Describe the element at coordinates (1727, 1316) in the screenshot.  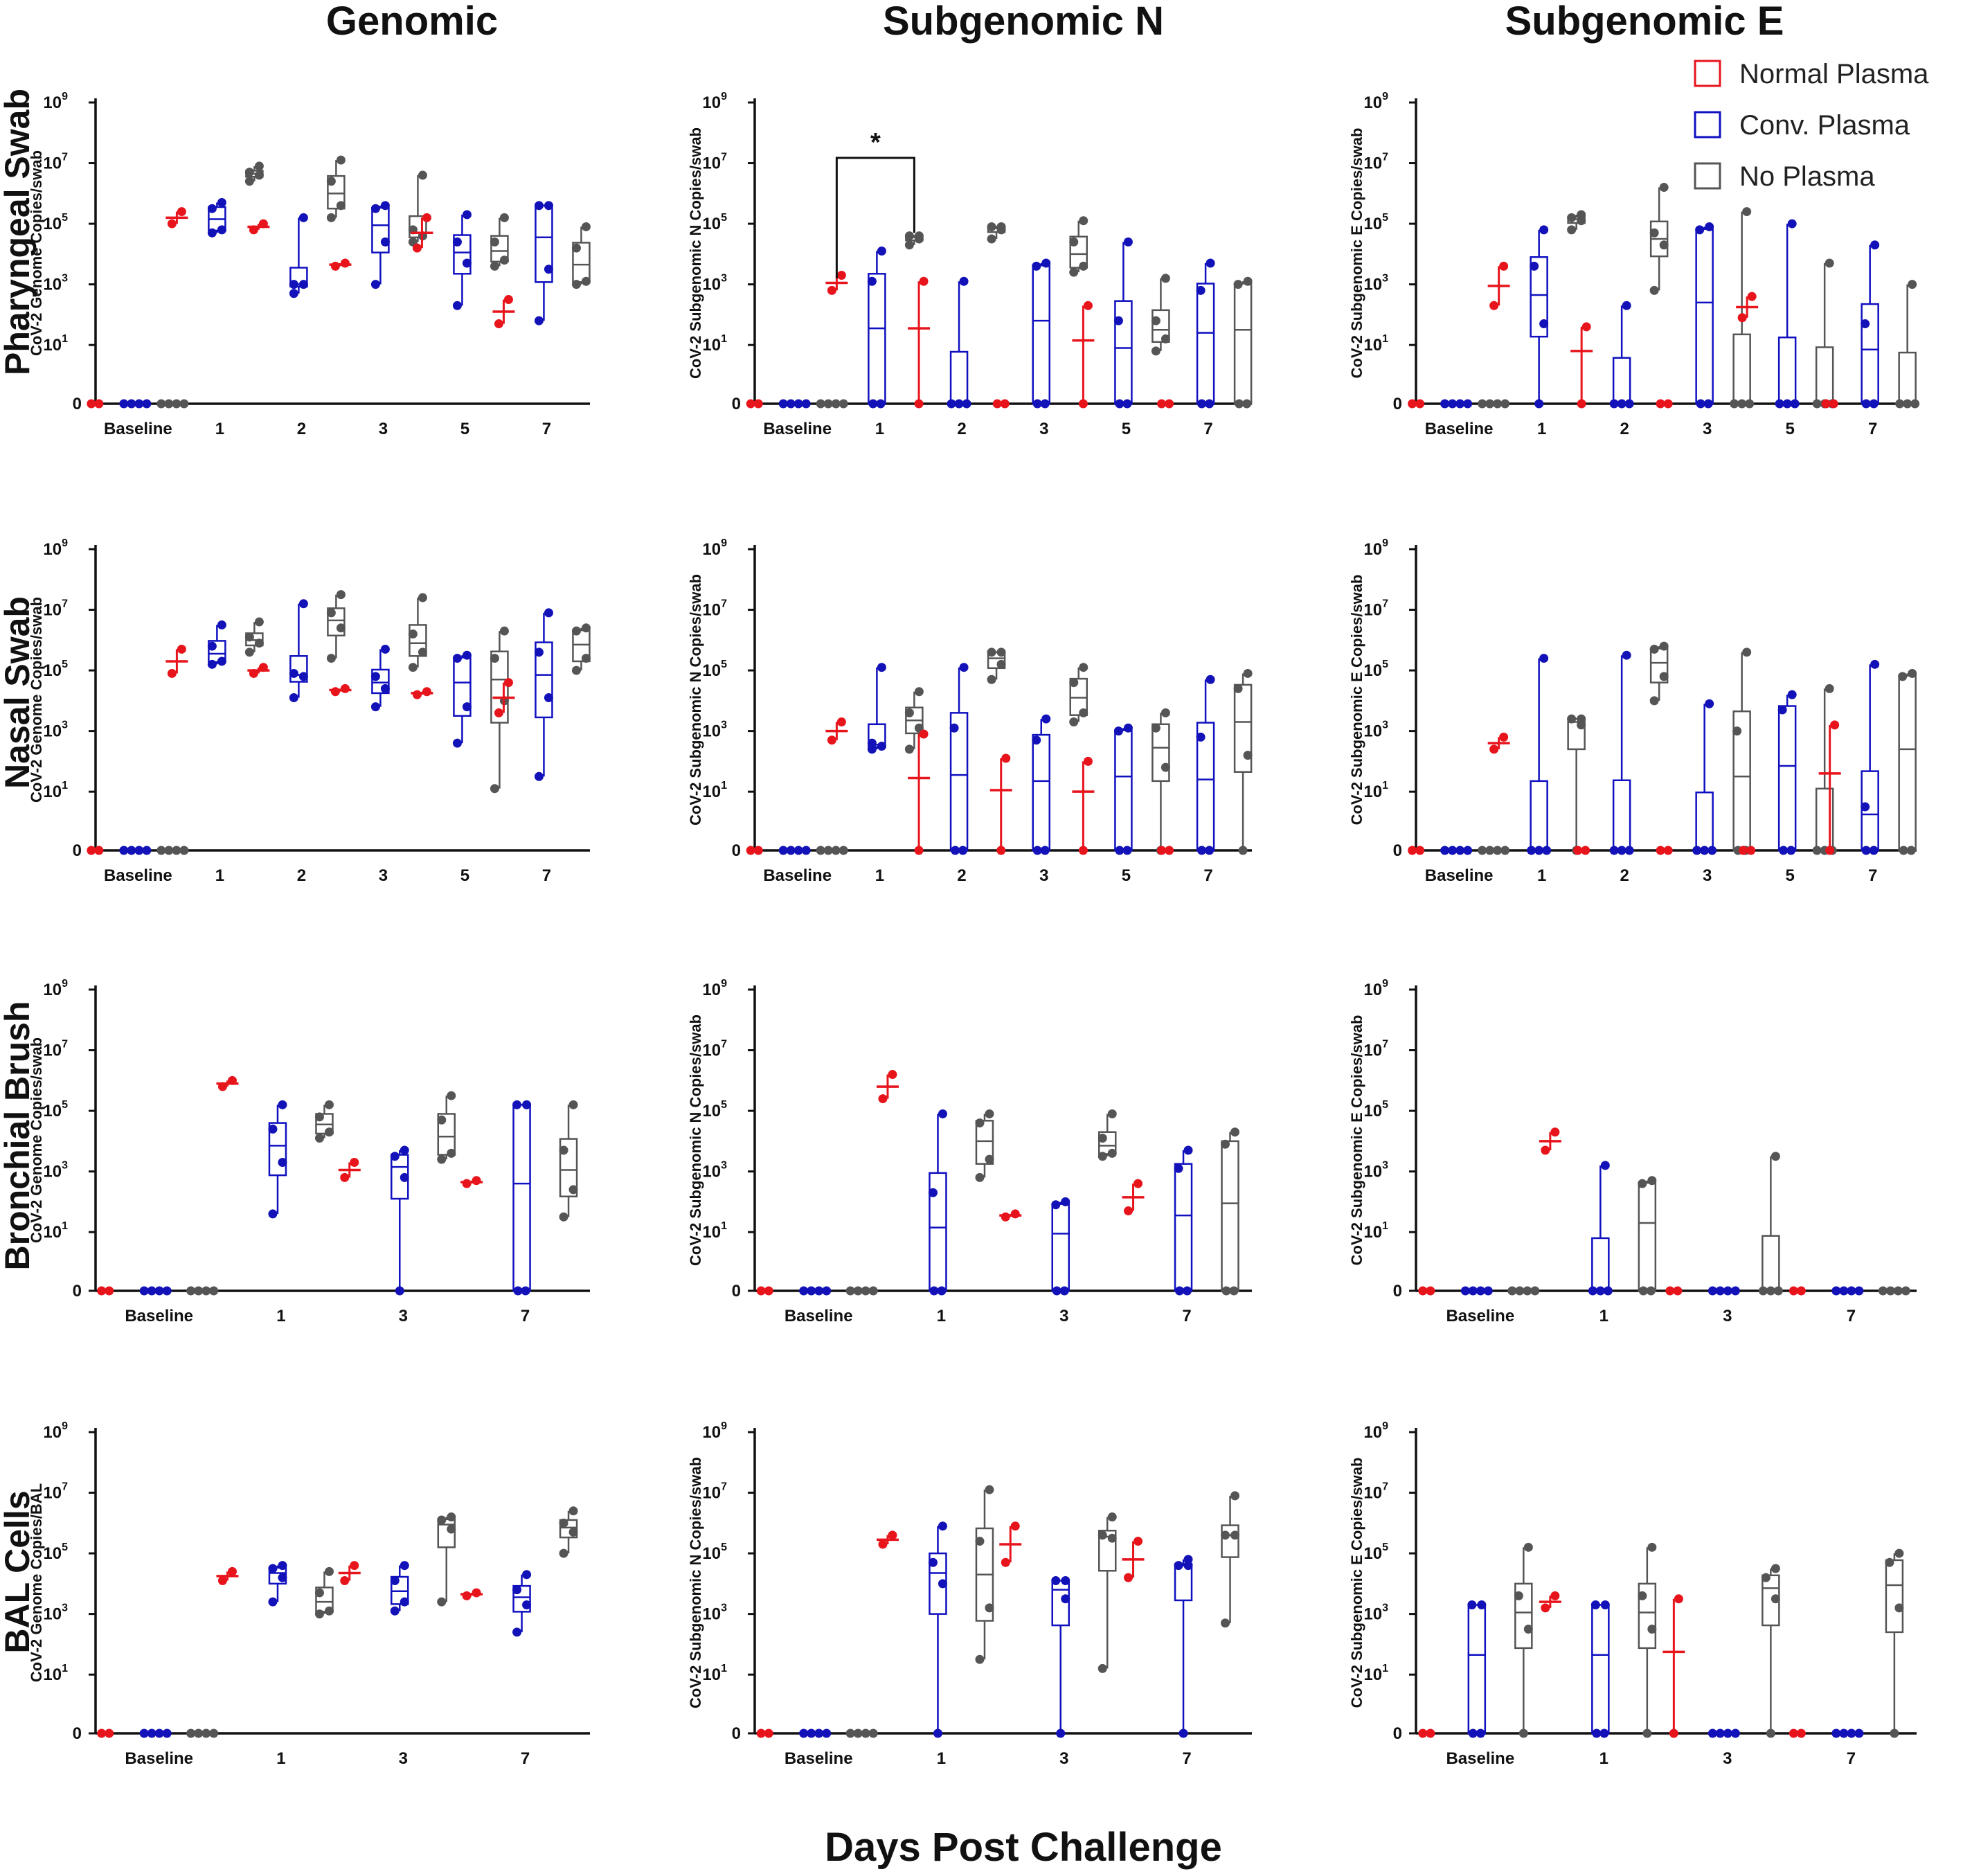
I see `x-tick-label: 3` at that location.